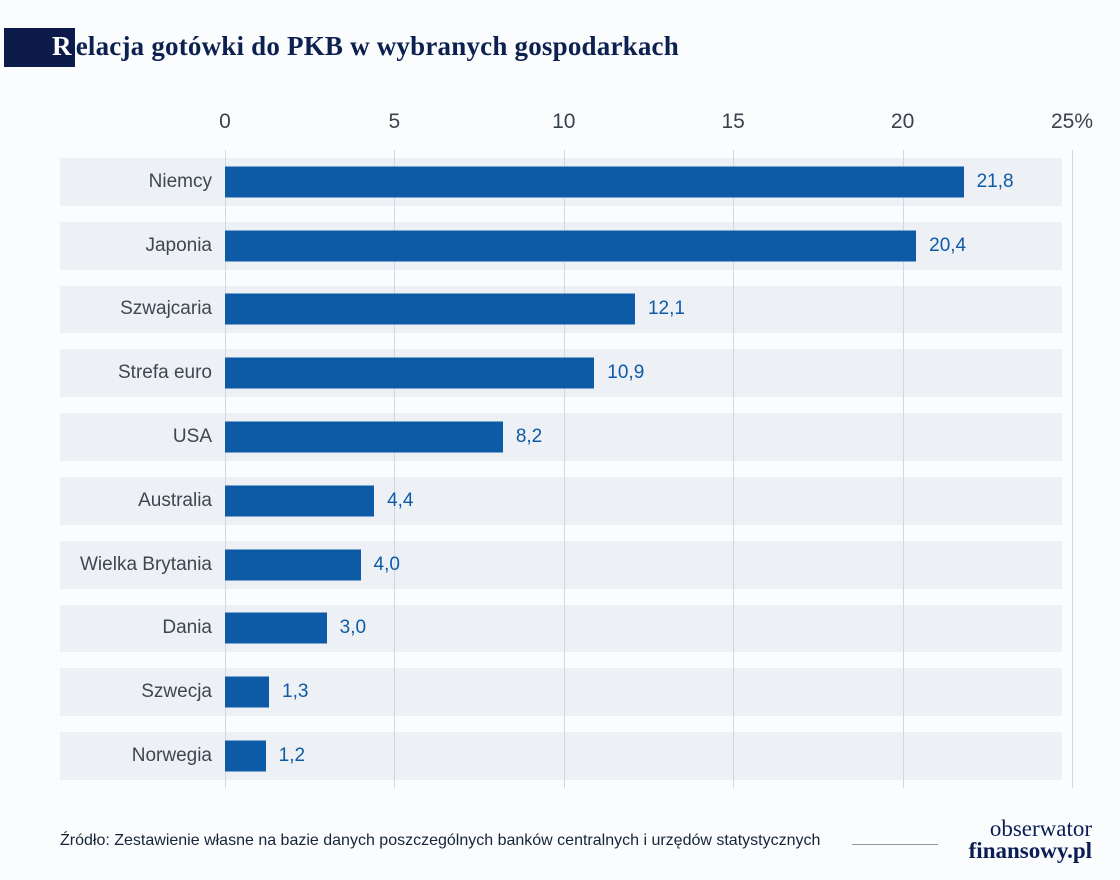 Image resolution: width=1120 pixels, height=880 pixels. I want to click on chart-row: Dania 3,0, so click(560, 629).